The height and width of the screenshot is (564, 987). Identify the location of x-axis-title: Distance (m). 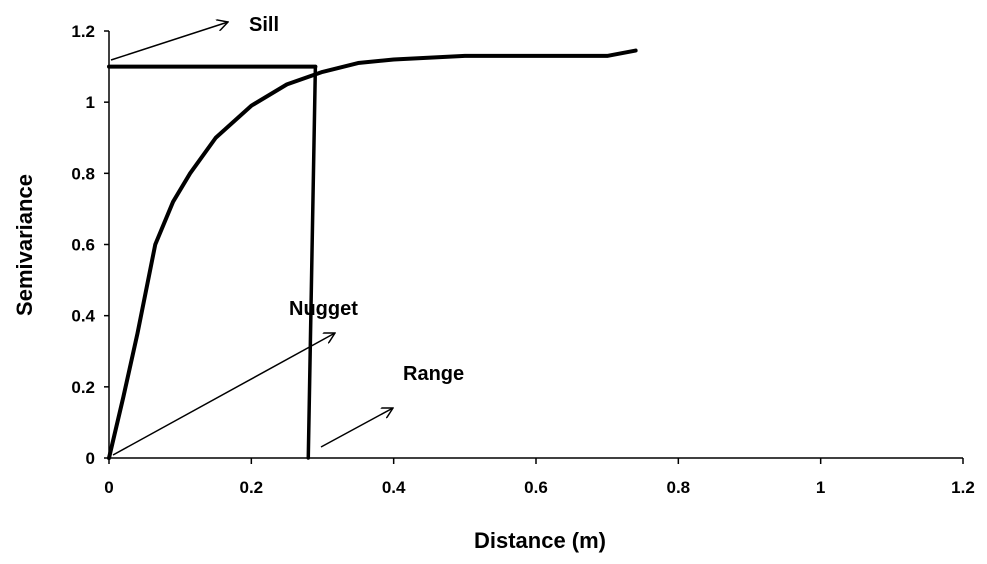
(540, 540).